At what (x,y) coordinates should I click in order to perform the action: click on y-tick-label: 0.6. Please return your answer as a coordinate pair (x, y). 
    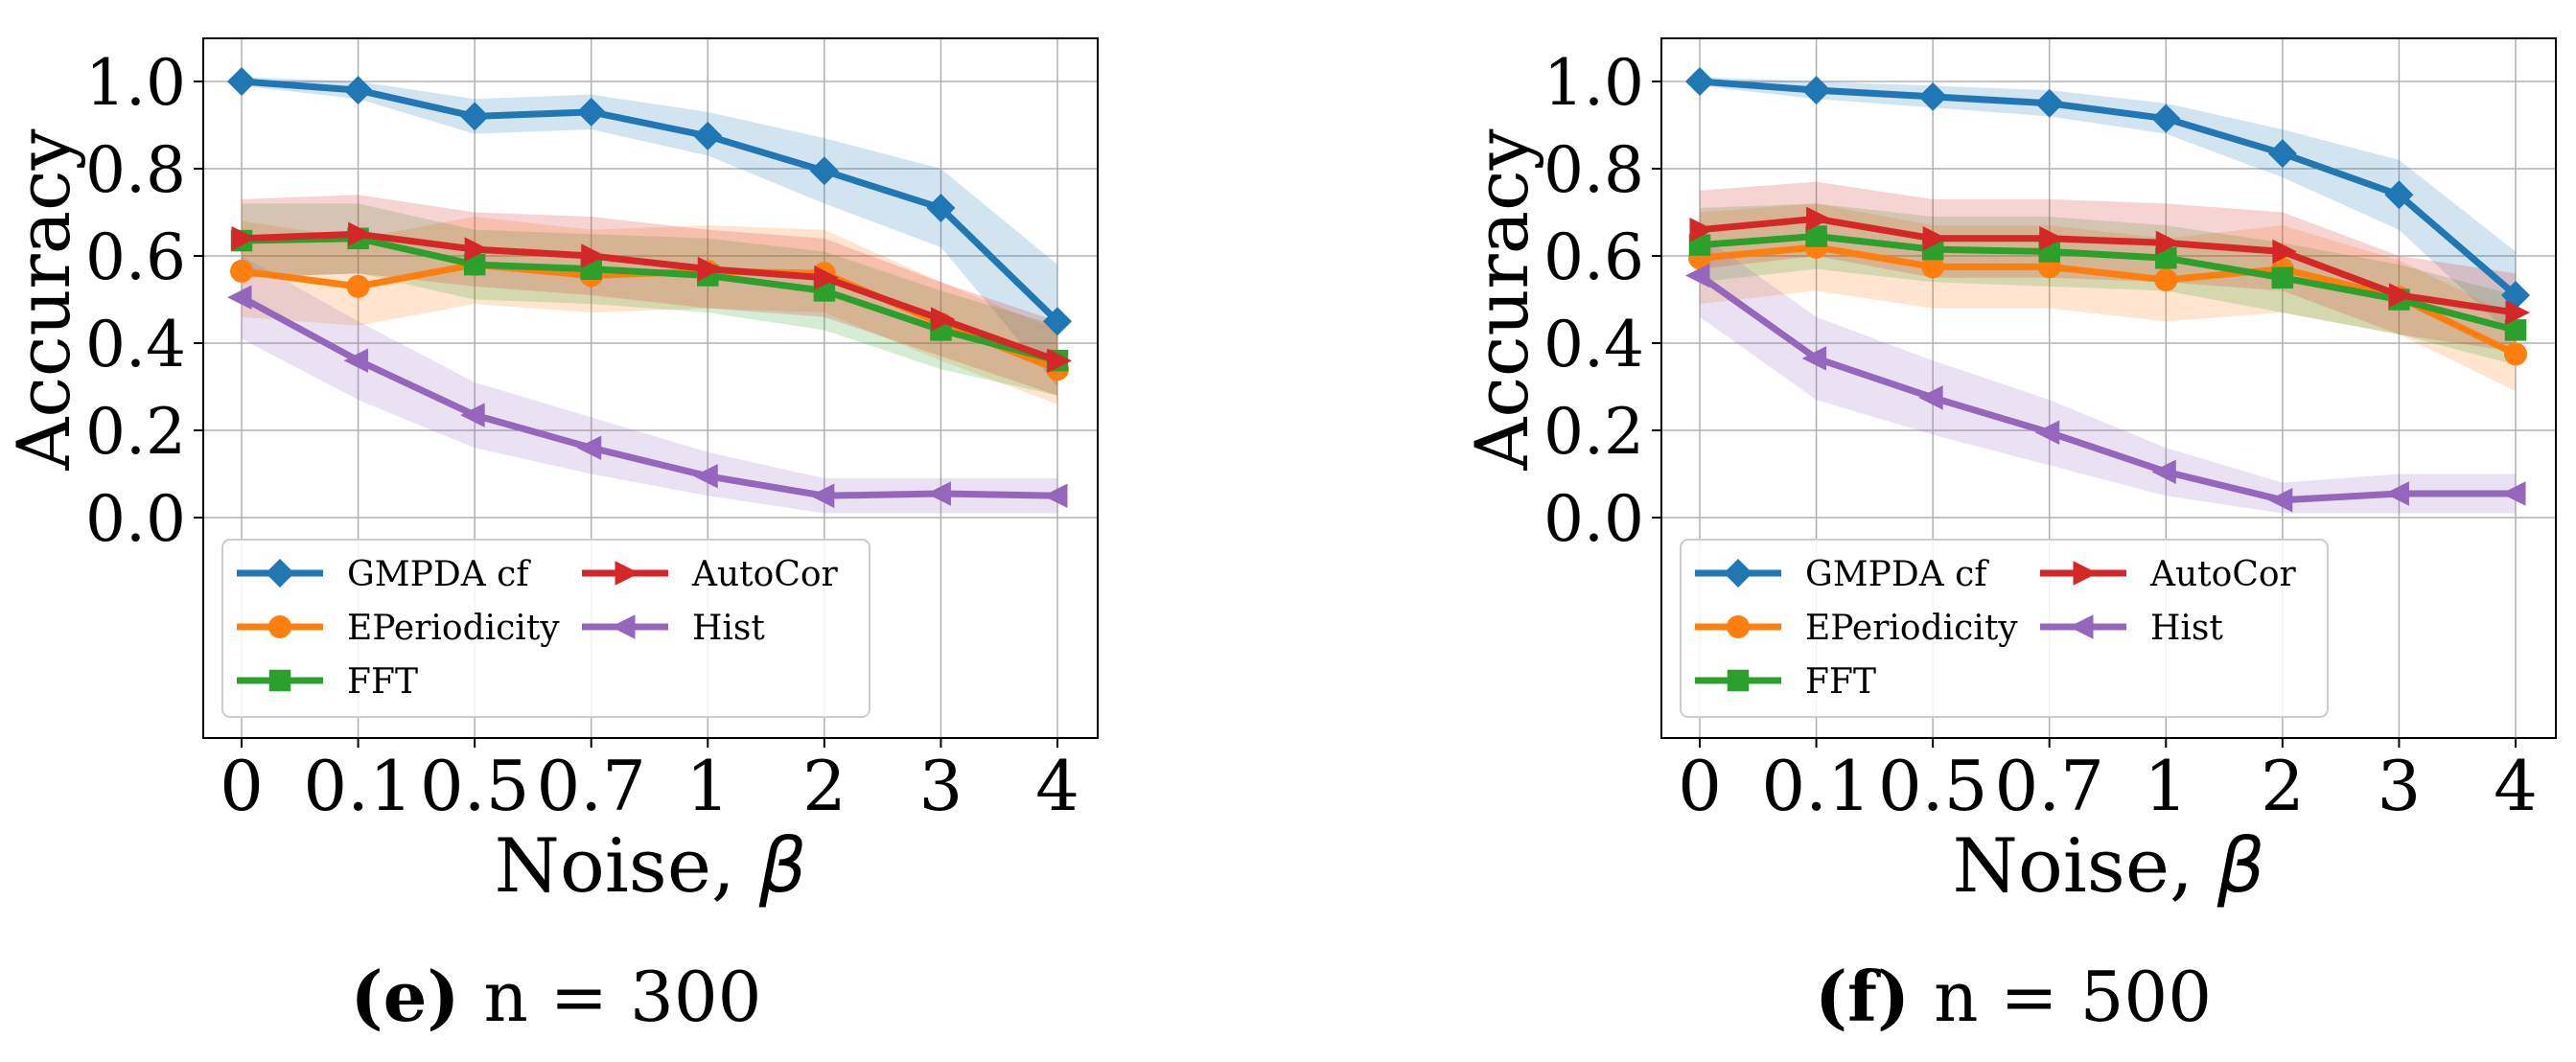
    Looking at the image, I should click on (136, 257).